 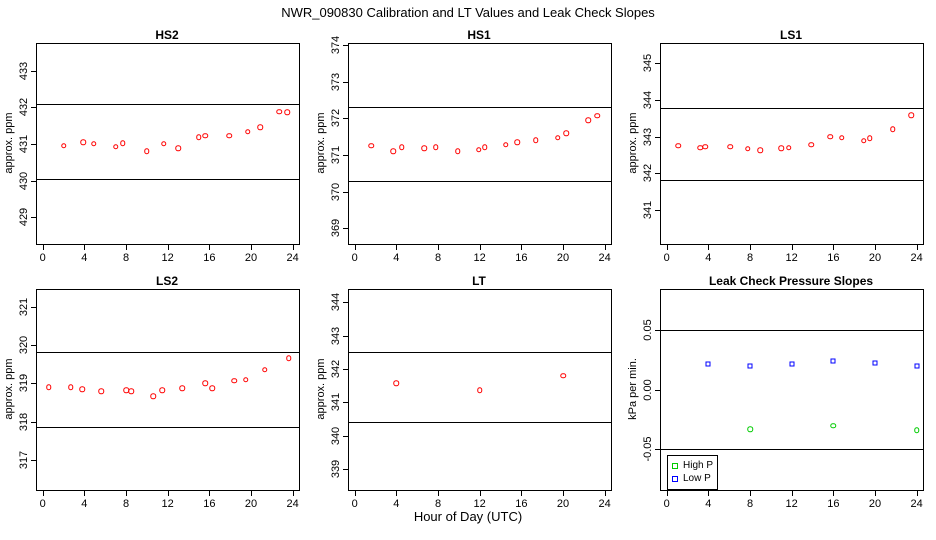 What do you see at coordinates (126, 504) in the screenshot?
I see `x-tick-label: 8` at bounding box center [126, 504].